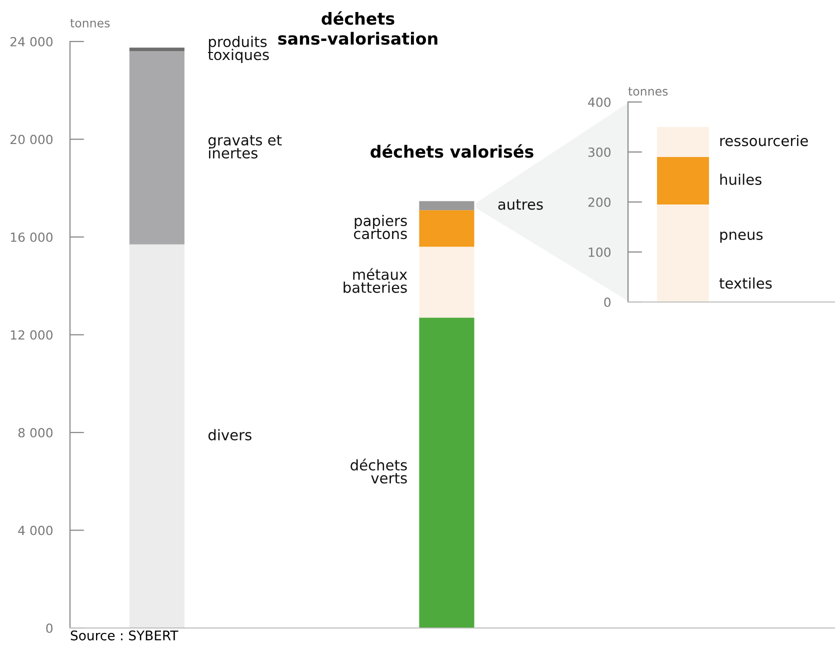  I want to click on y-tick-label: 400, so click(599, 102).